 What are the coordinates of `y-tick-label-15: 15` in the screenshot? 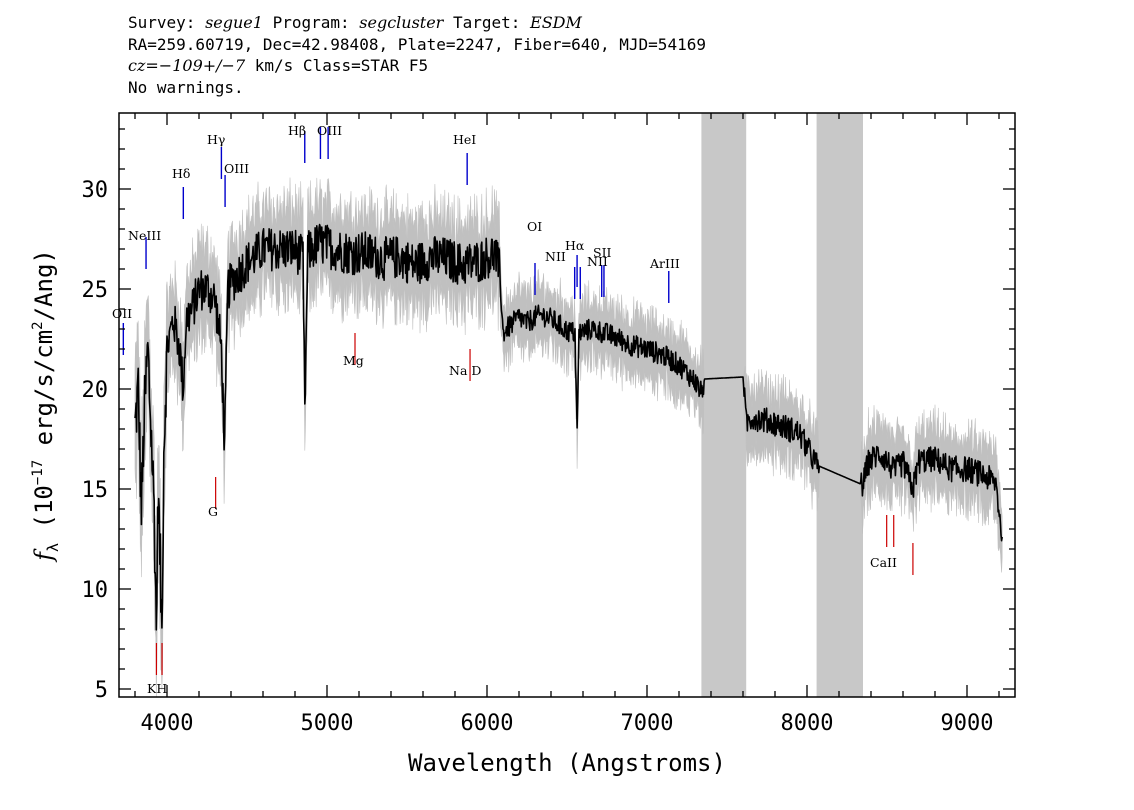 It's located at (95, 490).